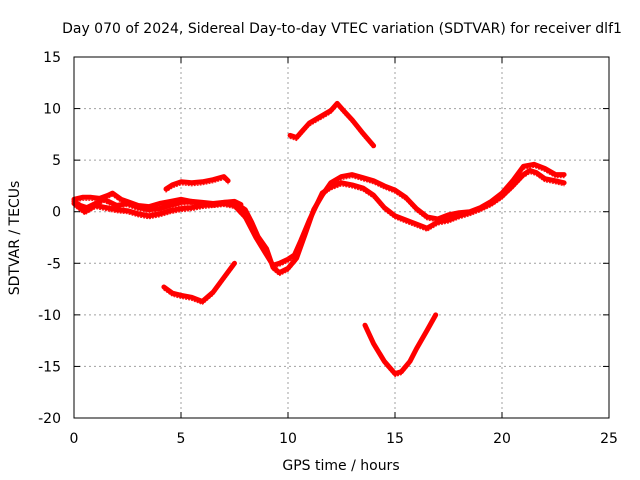 This screenshot has height=480, width=640. What do you see at coordinates (332, 127) in the screenshot?
I see `series-band-track-f` at bounding box center [332, 127].